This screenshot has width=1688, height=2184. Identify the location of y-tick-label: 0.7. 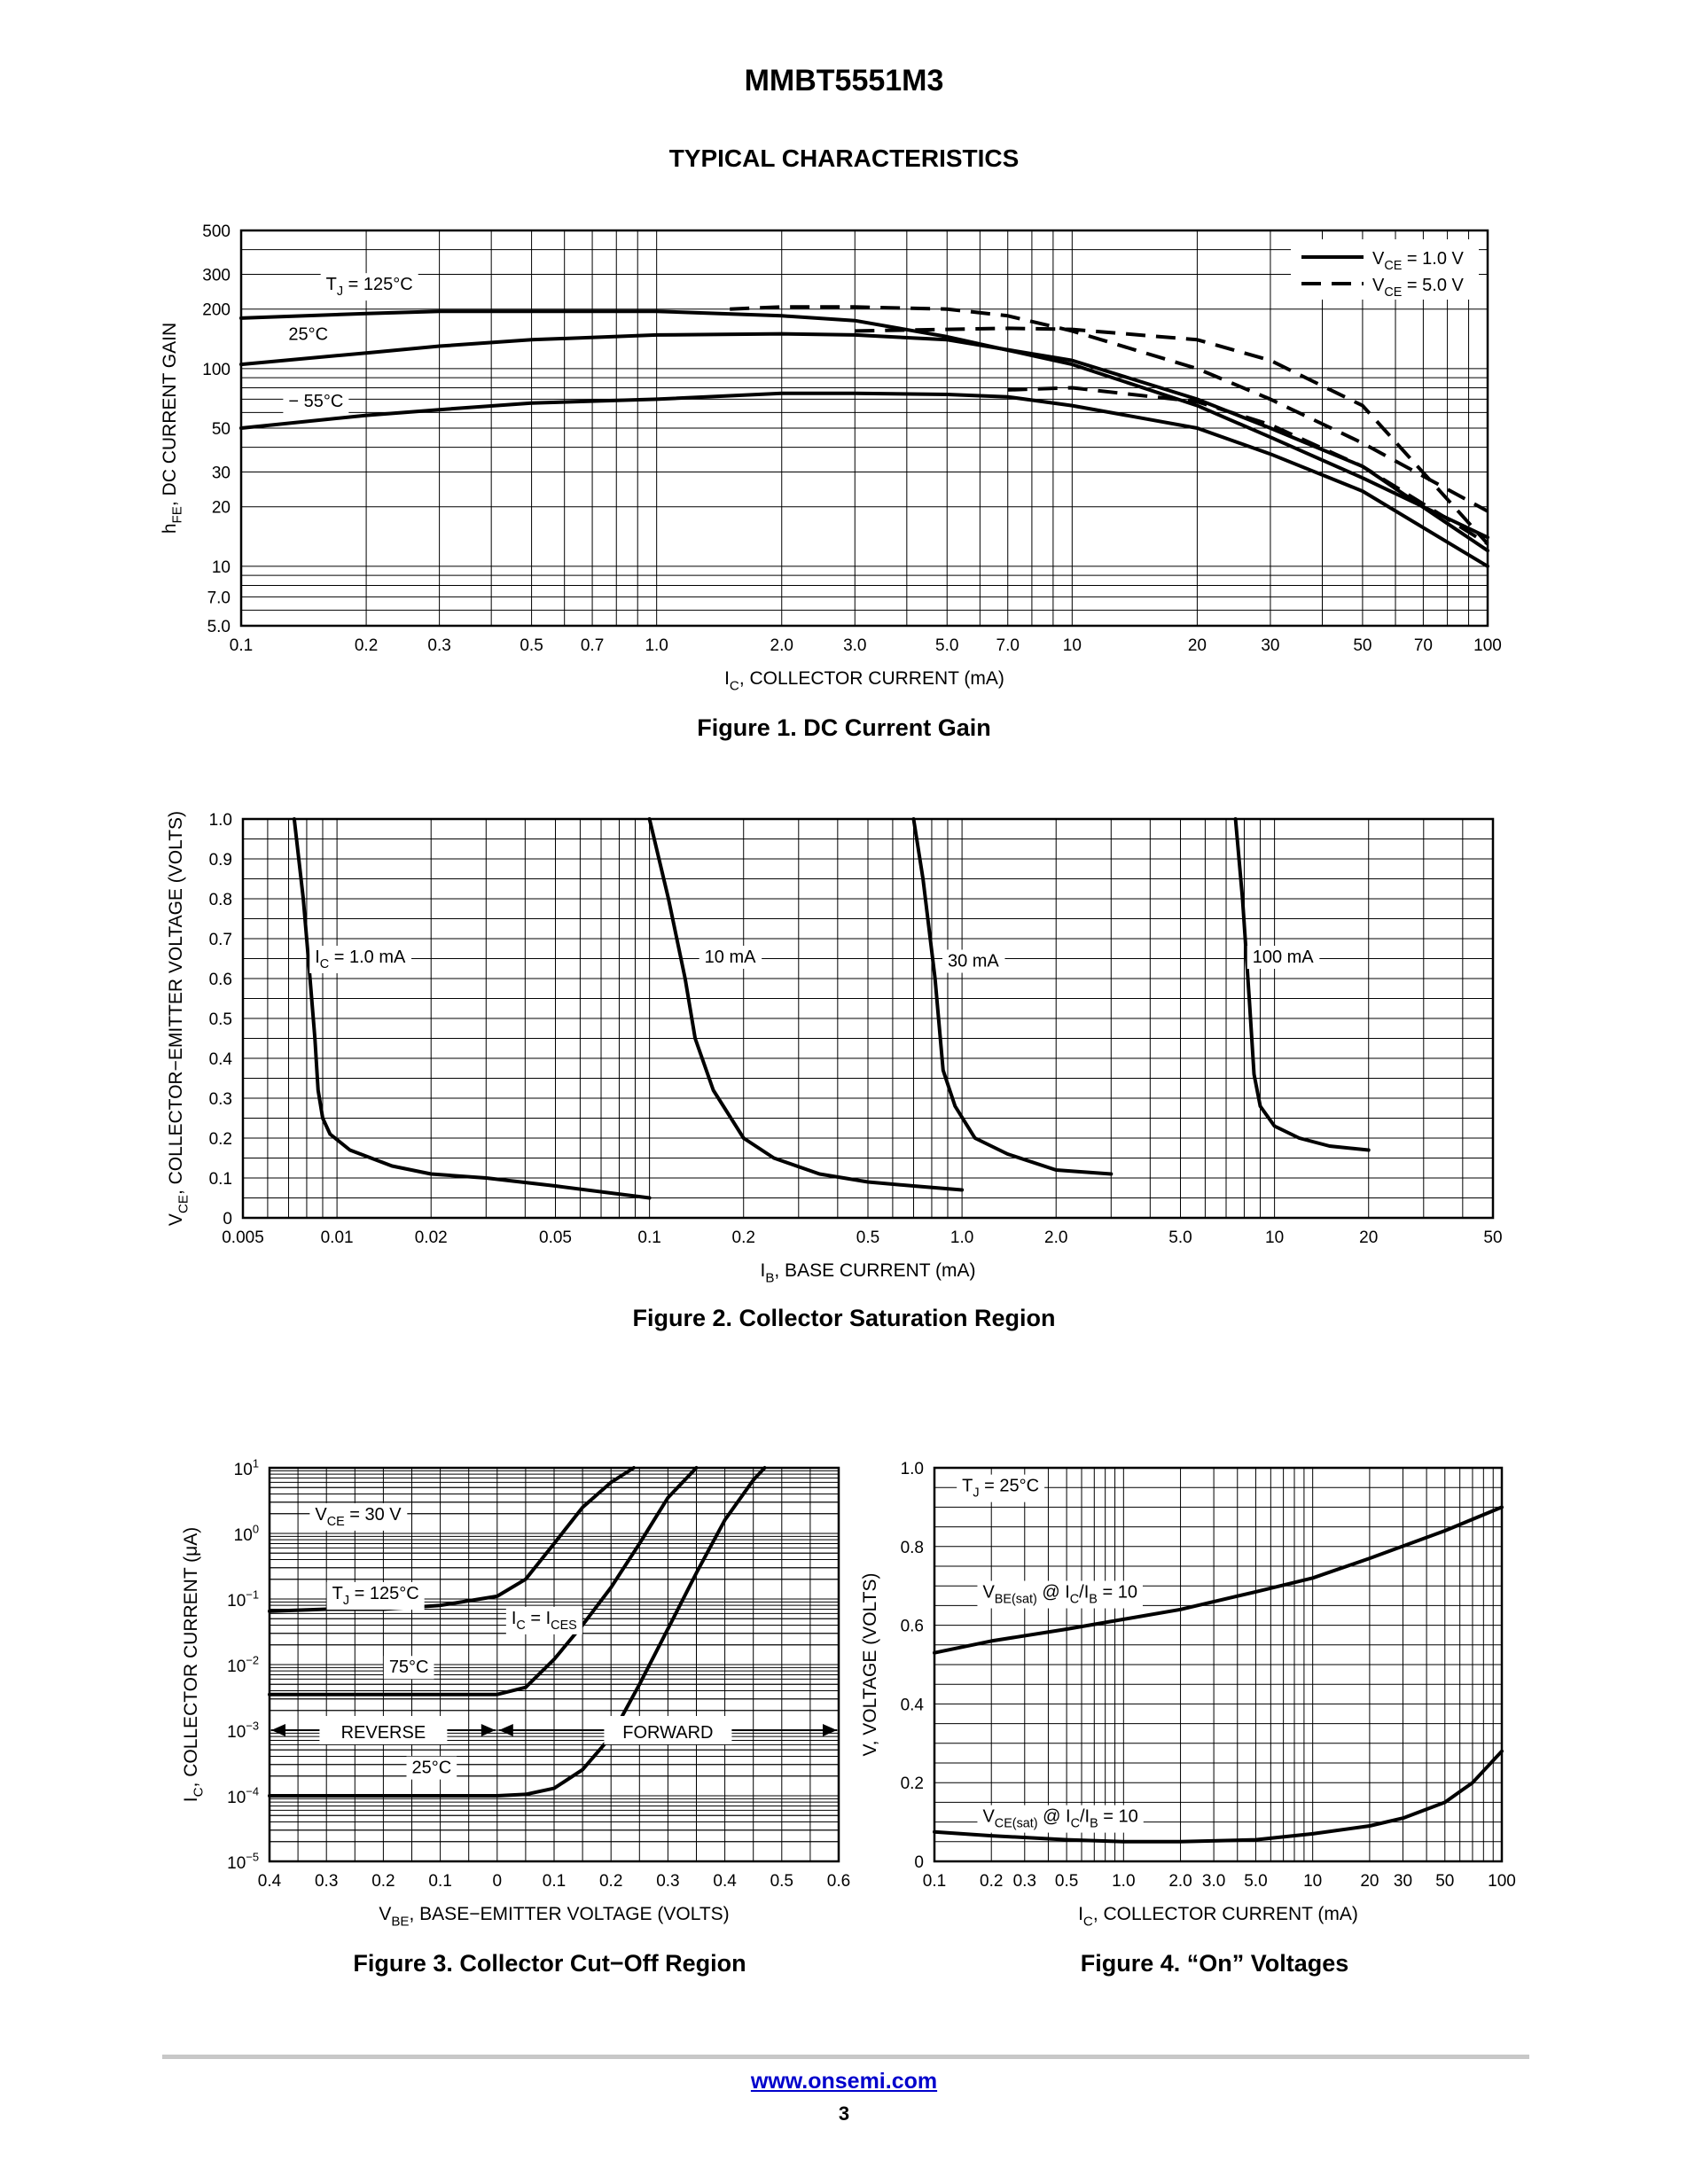
(220, 940).